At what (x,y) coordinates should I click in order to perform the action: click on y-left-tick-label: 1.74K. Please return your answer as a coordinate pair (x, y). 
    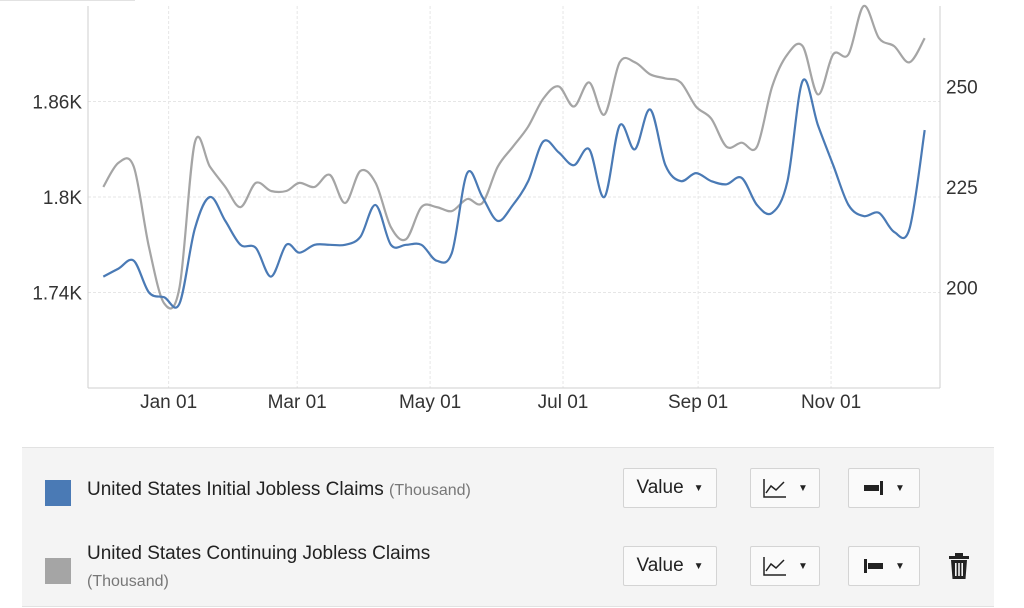
    Looking at the image, I should click on (57, 294).